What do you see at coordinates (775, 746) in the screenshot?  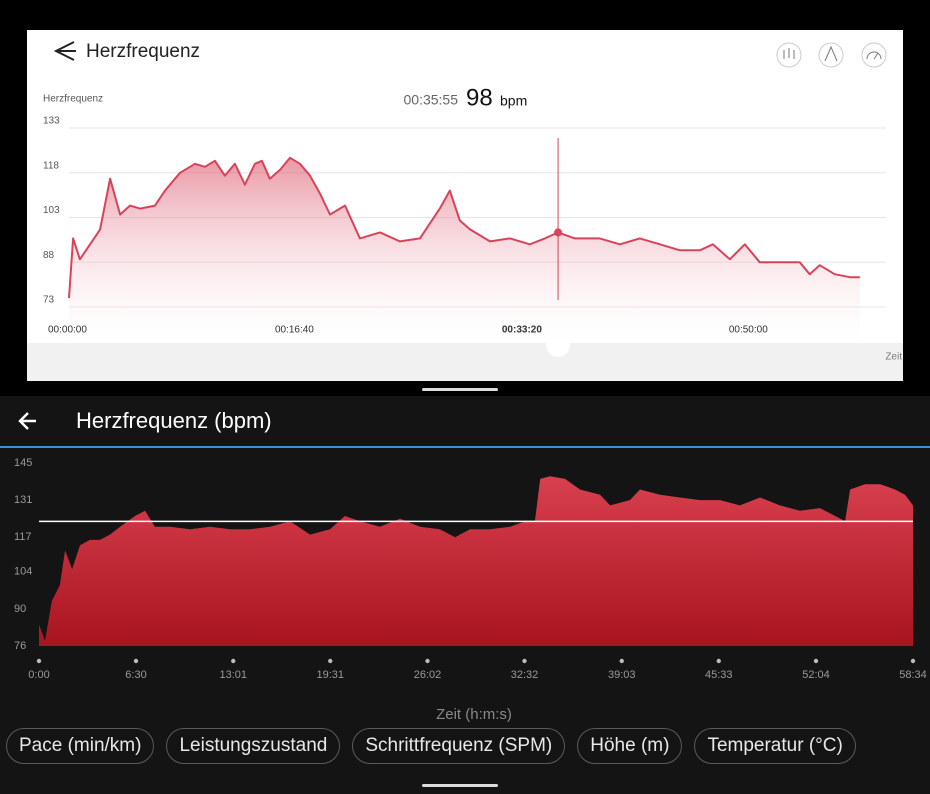 I see `metric-button: Temperatur (°C)` at bounding box center [775, 746].